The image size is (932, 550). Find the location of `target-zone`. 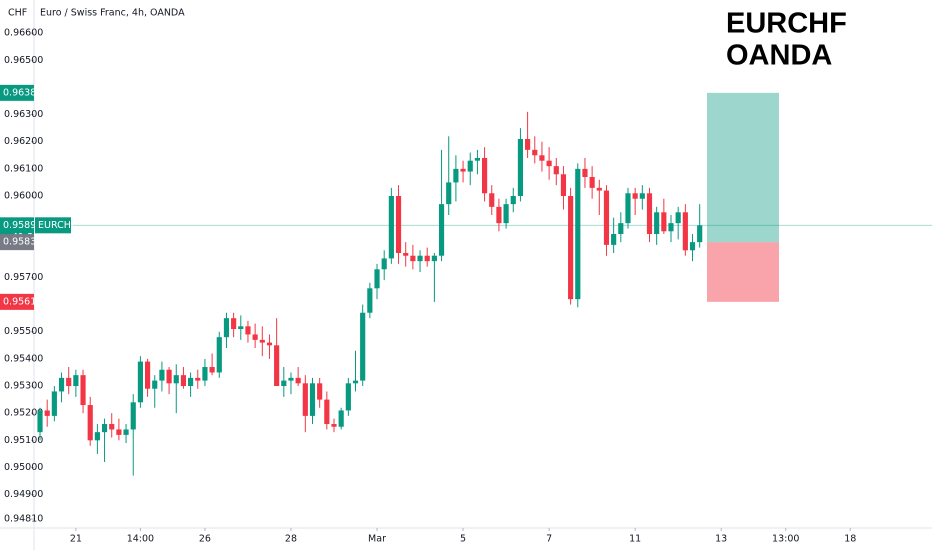

target-zone is located at coordinates (743, 167).